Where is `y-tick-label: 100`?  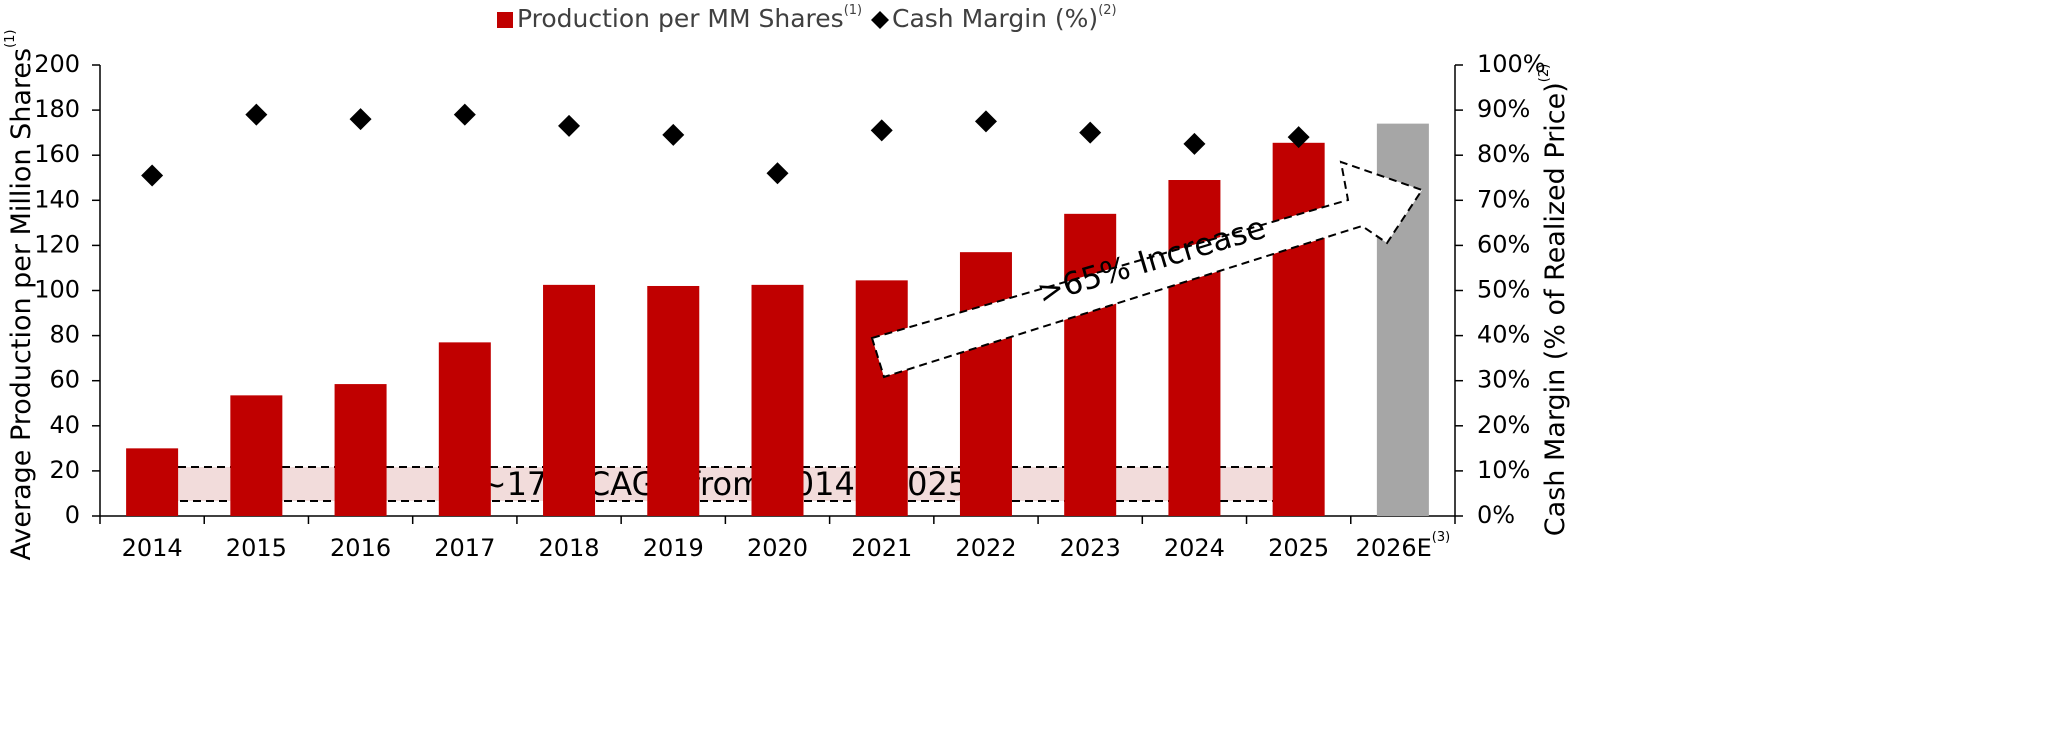 y-tick-label: 100 is located at coordinates (57, 290).